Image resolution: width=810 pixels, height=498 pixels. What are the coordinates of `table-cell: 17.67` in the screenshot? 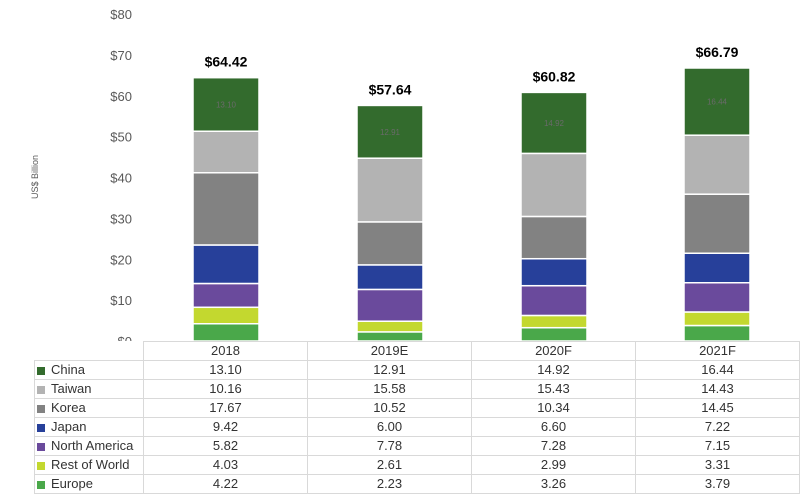 It's located at (225, 408).